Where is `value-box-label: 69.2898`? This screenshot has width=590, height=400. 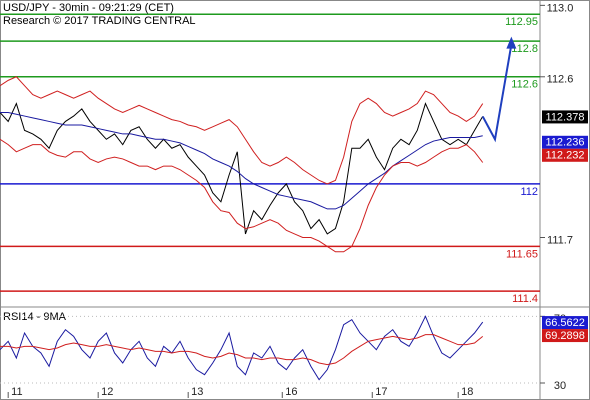 value-box-label: 69.2898 is located at coordinates (565, 336).